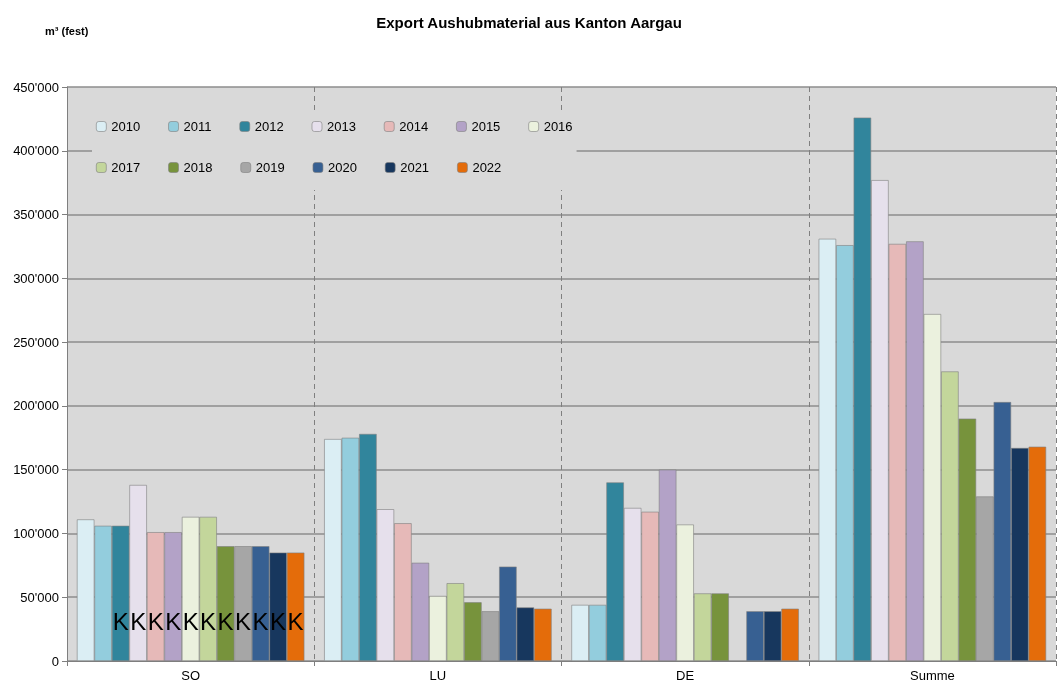 The image size is (1058, 686). What do you see at coordinates (36, 215) in the screenshot?
I see `y-tick-label: 350'000` at bounding box center [36, 215].